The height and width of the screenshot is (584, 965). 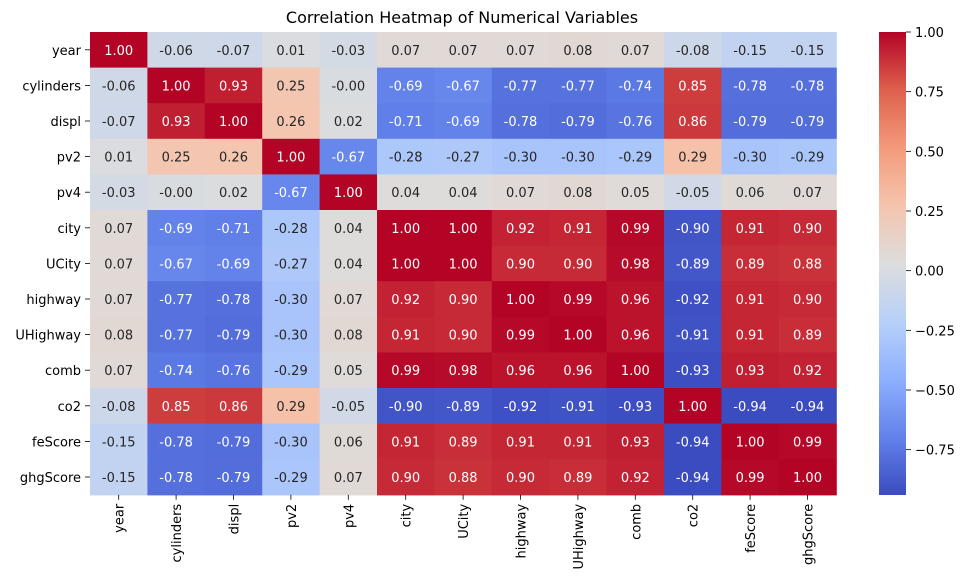 I want to click on x-tick-label: year, so click(x=120, y=518).